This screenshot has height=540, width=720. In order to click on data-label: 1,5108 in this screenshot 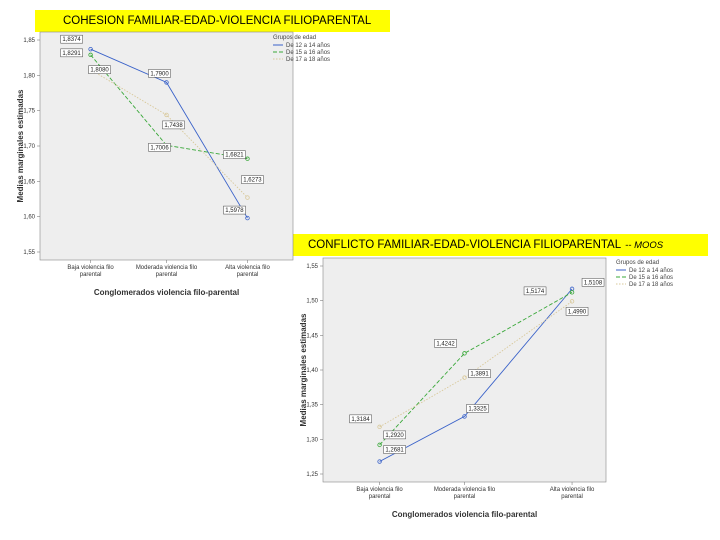, I will do `click(593, 283)`.